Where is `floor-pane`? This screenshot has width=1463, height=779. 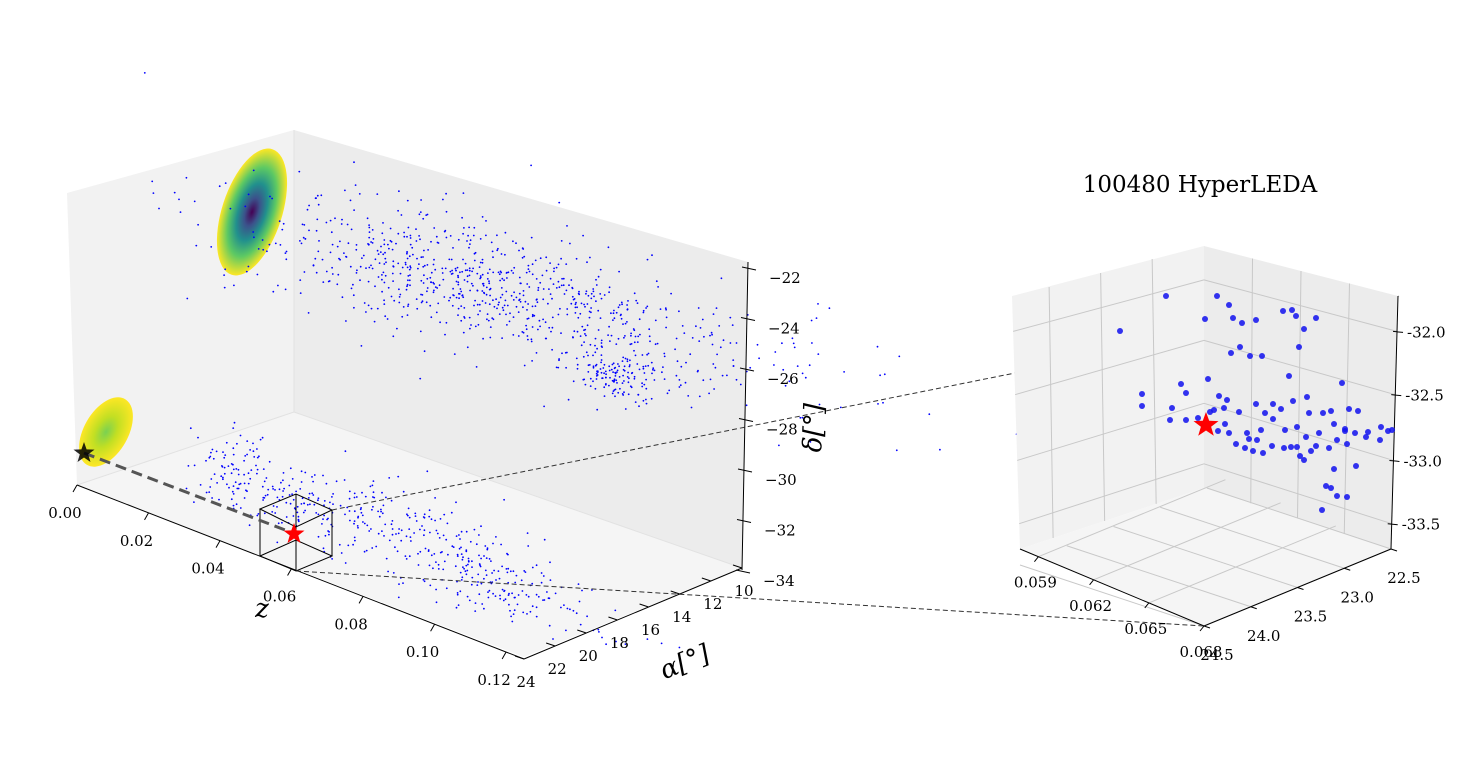 floor-pane is located at coordinates (409, 534).